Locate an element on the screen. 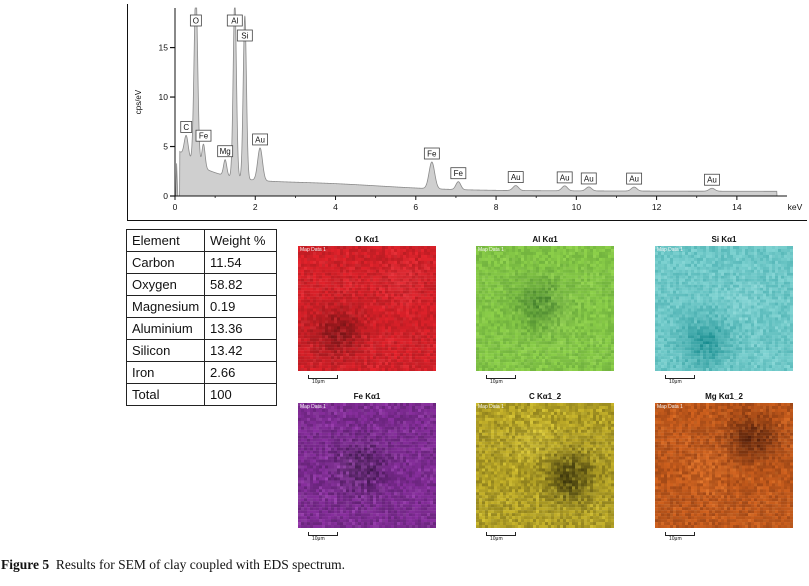 The image size is (809, 586). map-title: Fe Kα1 is located at coordinates (367, 396).